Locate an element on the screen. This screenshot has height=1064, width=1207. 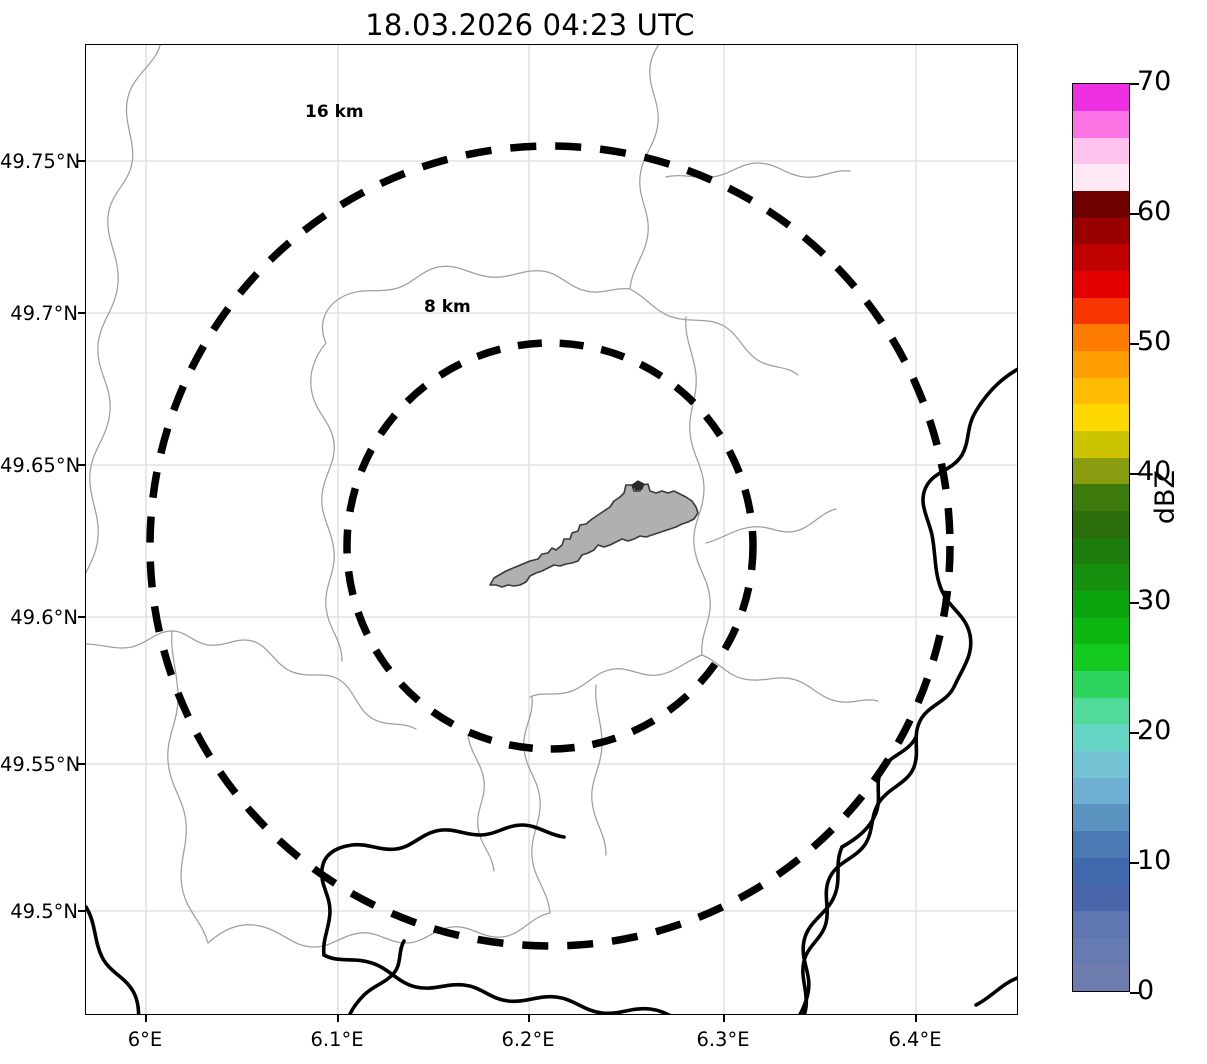
colorbar-tick-label: 40 is located at coordinates (1154, 471).